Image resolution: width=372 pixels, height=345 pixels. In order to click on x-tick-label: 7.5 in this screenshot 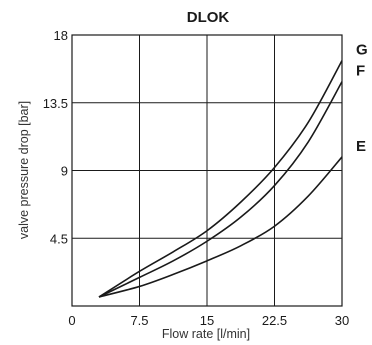, I will do `click(139, 320)`.